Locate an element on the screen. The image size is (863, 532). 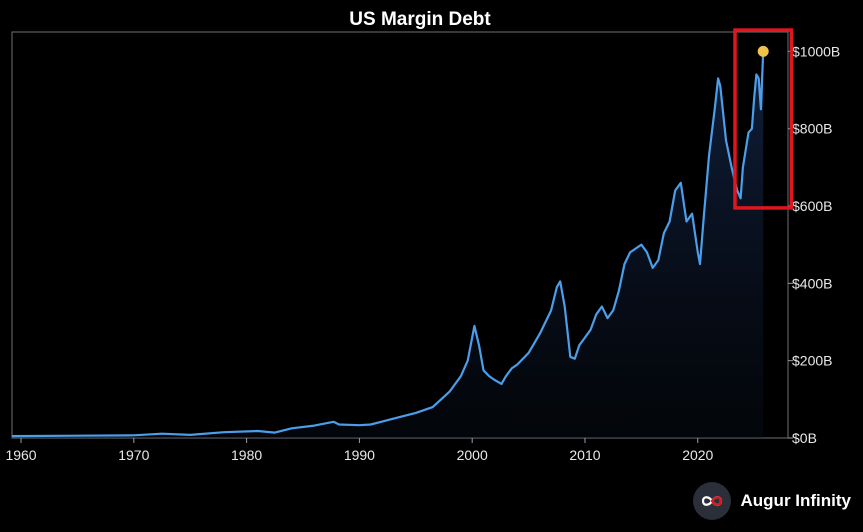
x-tick-label: 2010 is located at coordinates (584, 455).